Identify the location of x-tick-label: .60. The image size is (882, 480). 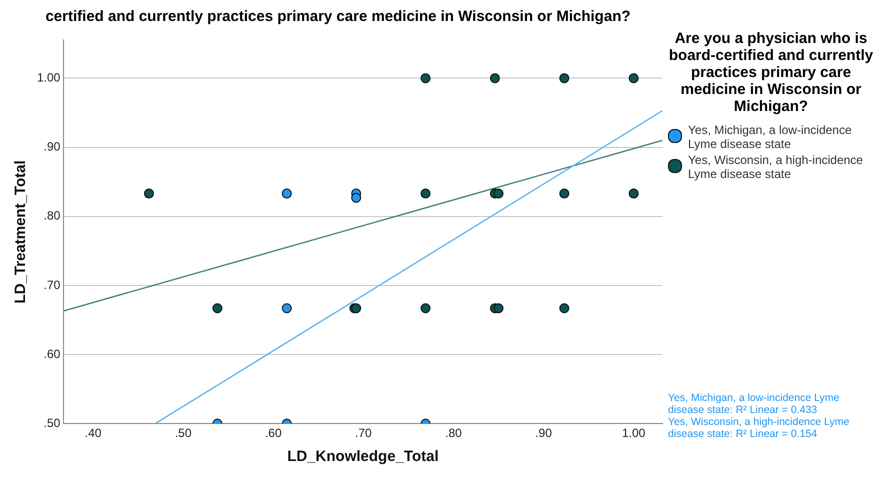
(273, 433).